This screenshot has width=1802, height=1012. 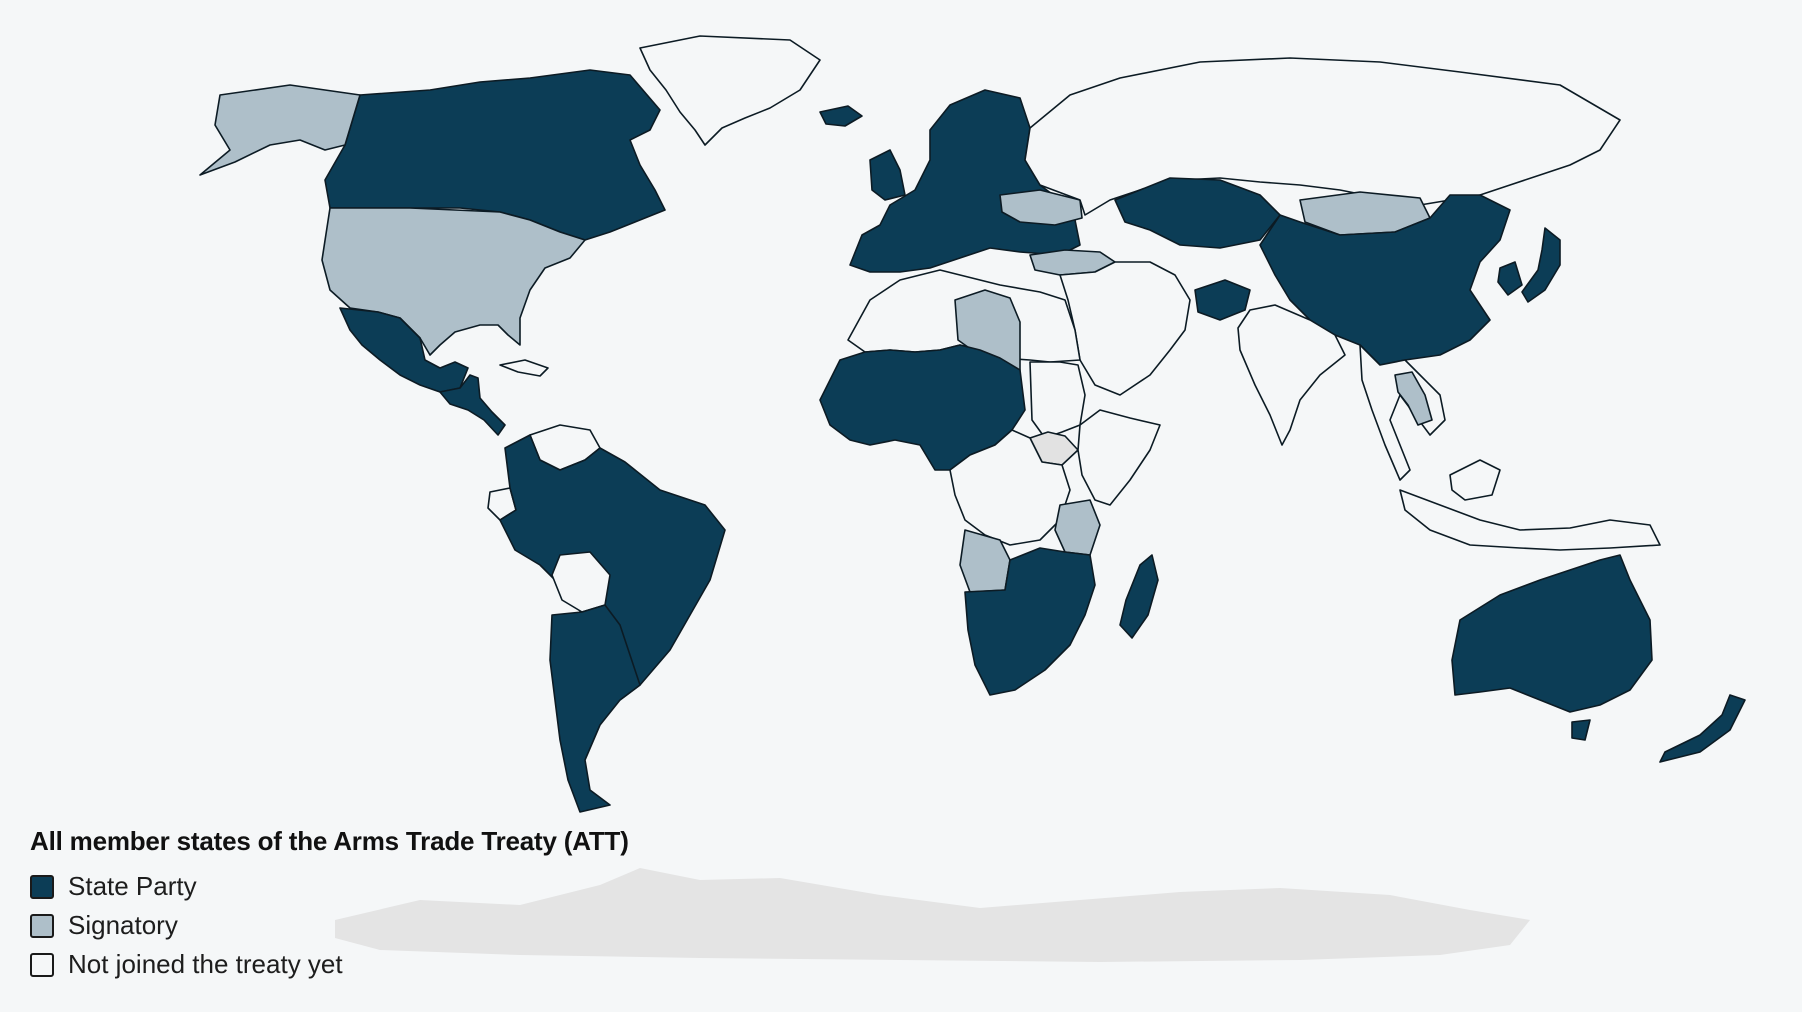 What do you see at coordinates (1030, 621) in the screenshot?
I see `region-southern-africa` at bounding box center [1030, 621].